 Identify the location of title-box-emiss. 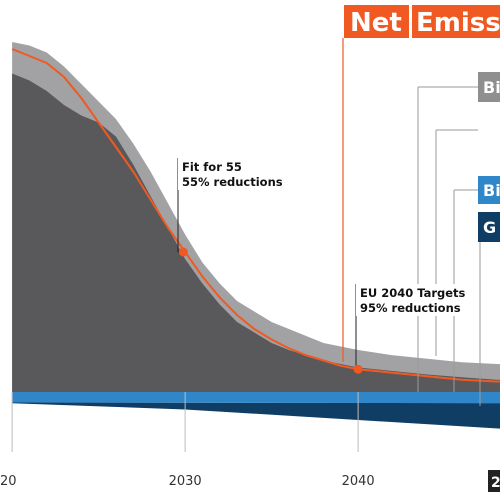
(456, 21).